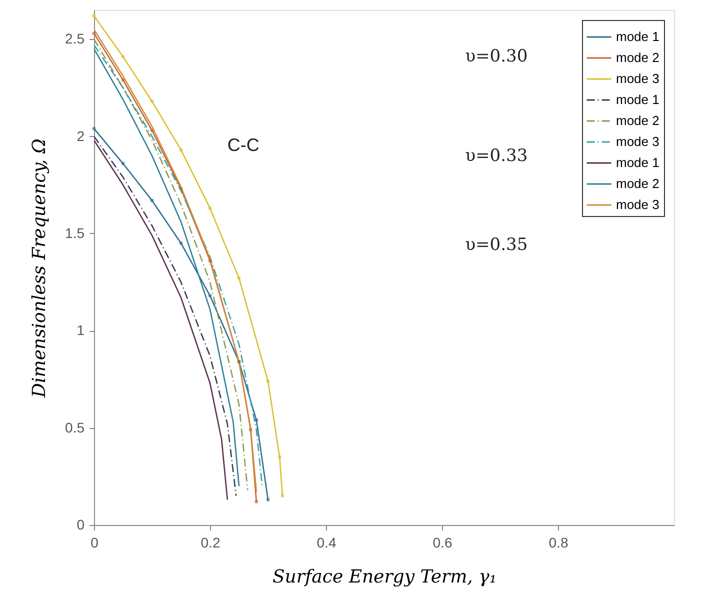 This screenshot has height=614, width=709. What do you see at coordinates (384, 577) in the screenshot?
I see `x-axis-title: Surface Energy Term, γ₁` at bounding box center [384, 577].